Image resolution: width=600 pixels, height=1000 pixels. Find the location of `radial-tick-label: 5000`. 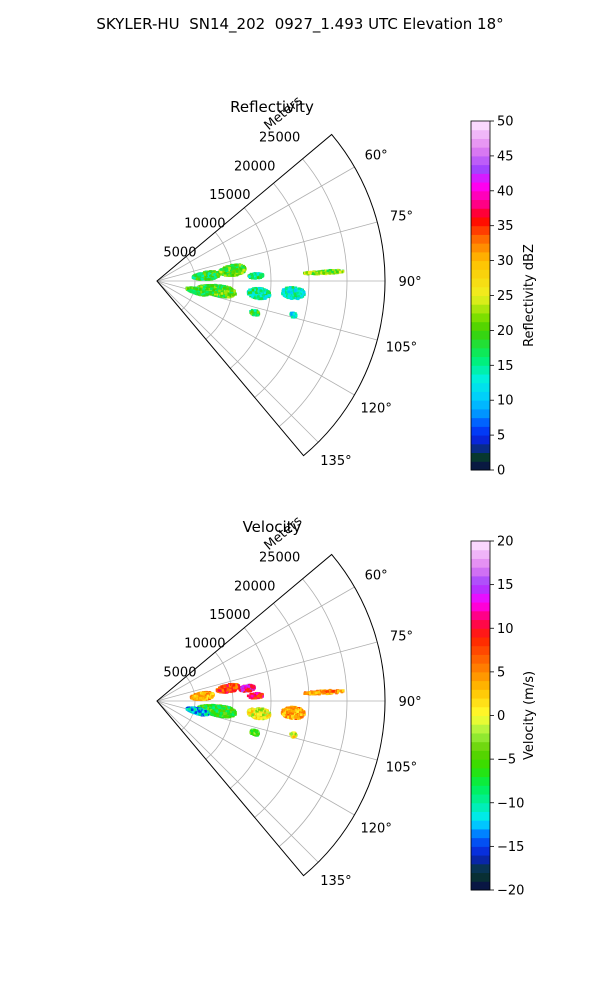

radial-tick-label: 5000 is located at coordinates (179, 252).